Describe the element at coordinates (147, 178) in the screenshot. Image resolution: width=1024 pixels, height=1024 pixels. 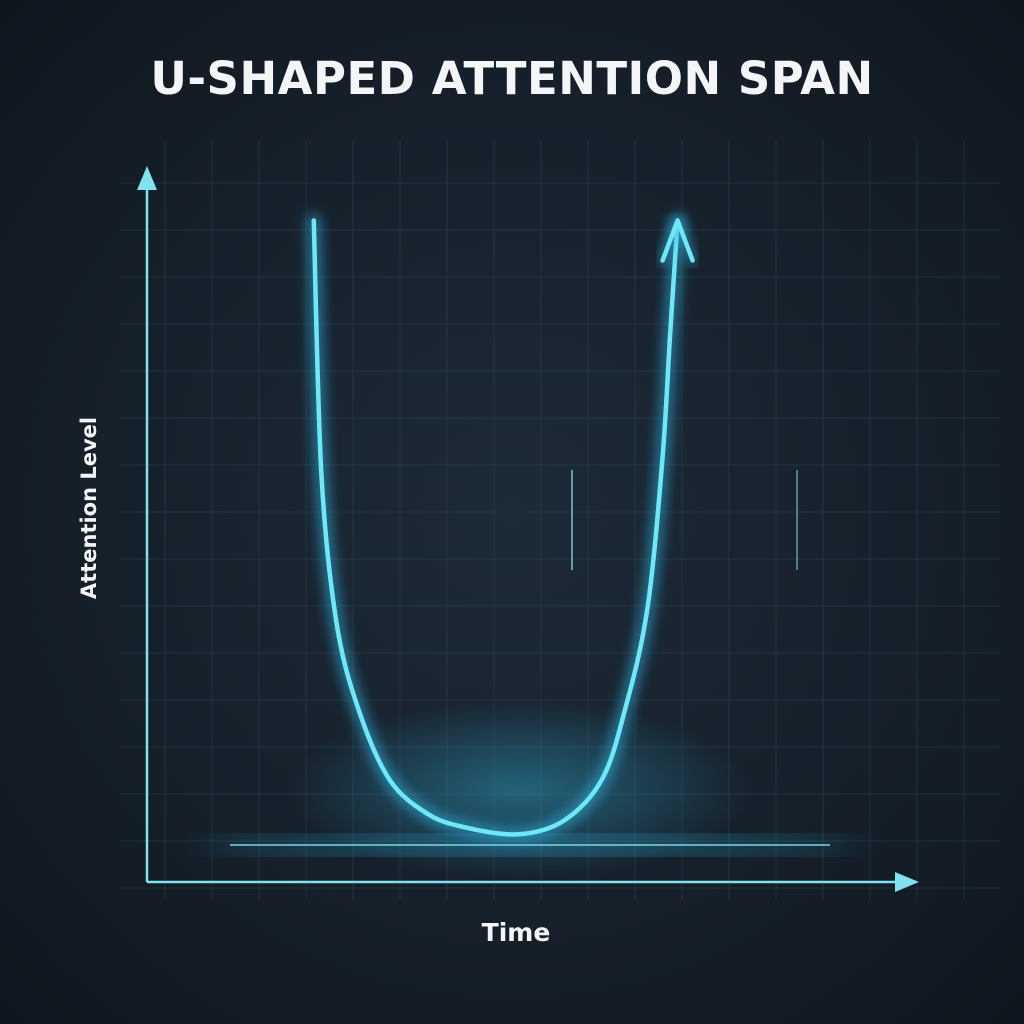
I see `y-axis-arrow-icon` at that location.